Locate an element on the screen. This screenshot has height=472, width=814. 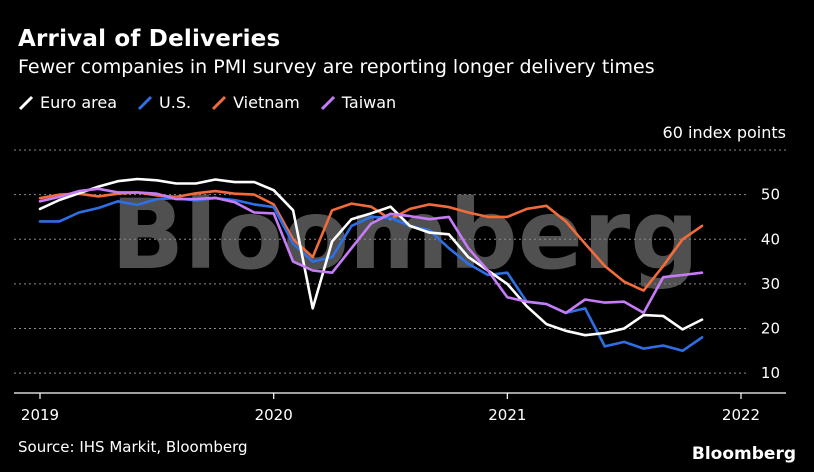
legend-item-taiwan: Taiwan is located at coordinates (358, 102).